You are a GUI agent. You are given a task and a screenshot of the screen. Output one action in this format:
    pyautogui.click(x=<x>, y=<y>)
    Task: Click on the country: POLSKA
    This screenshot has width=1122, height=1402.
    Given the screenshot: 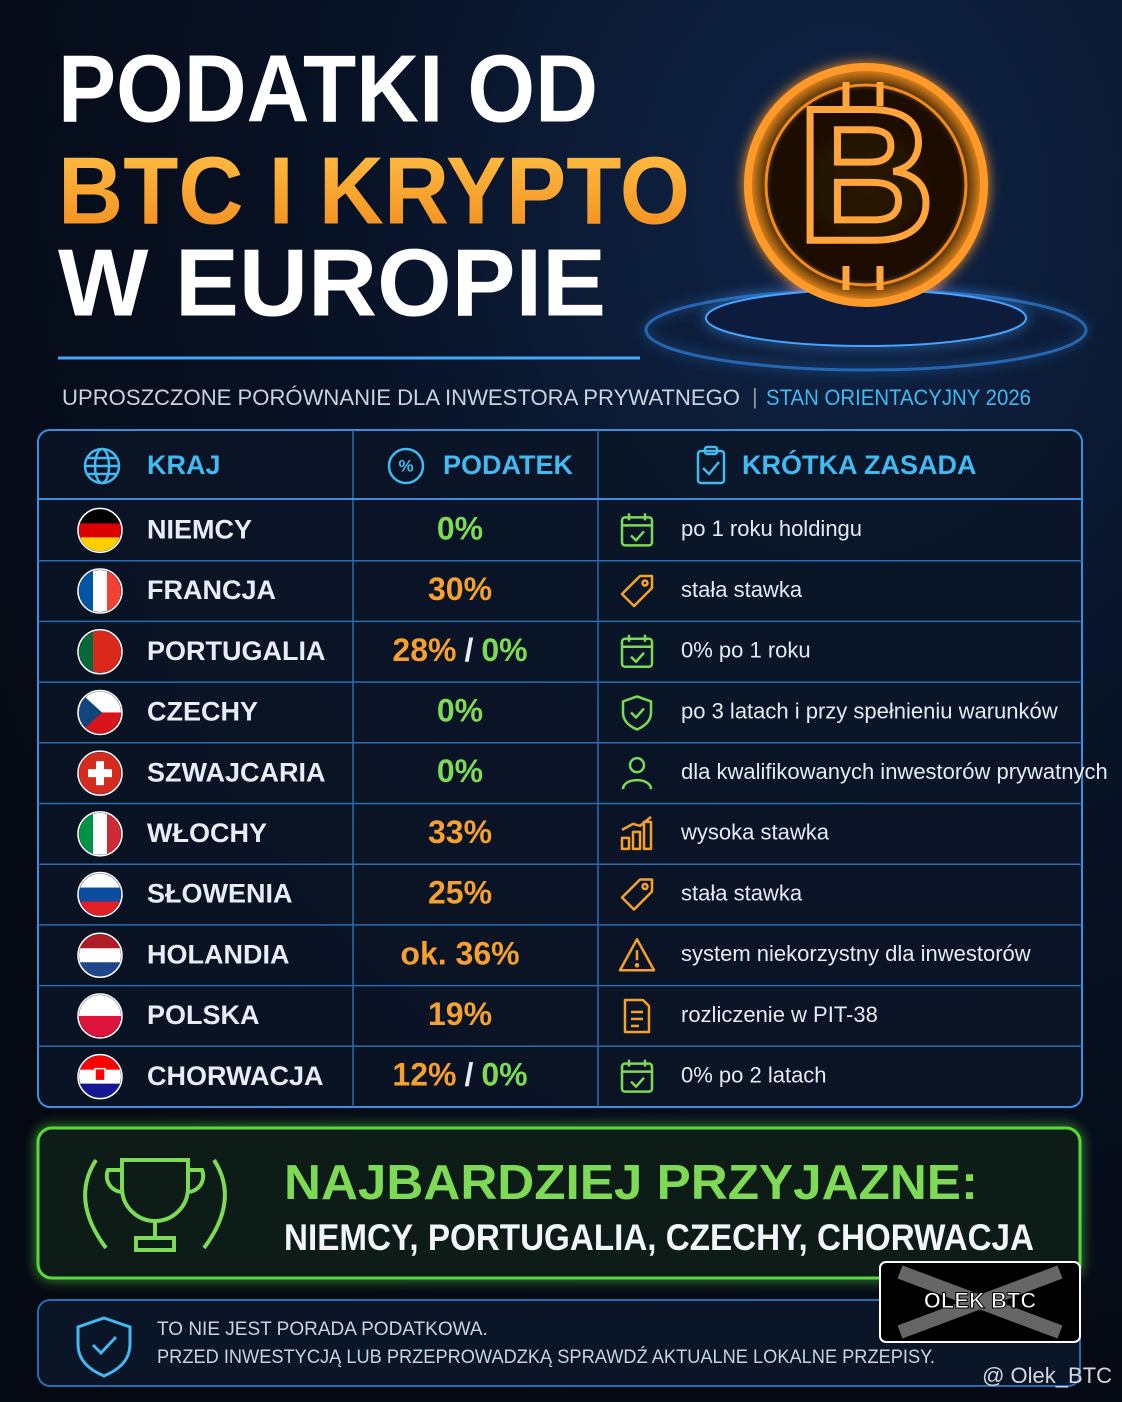 What is the action you would take?
    pyautogui.click(x=203, y=1015)
    